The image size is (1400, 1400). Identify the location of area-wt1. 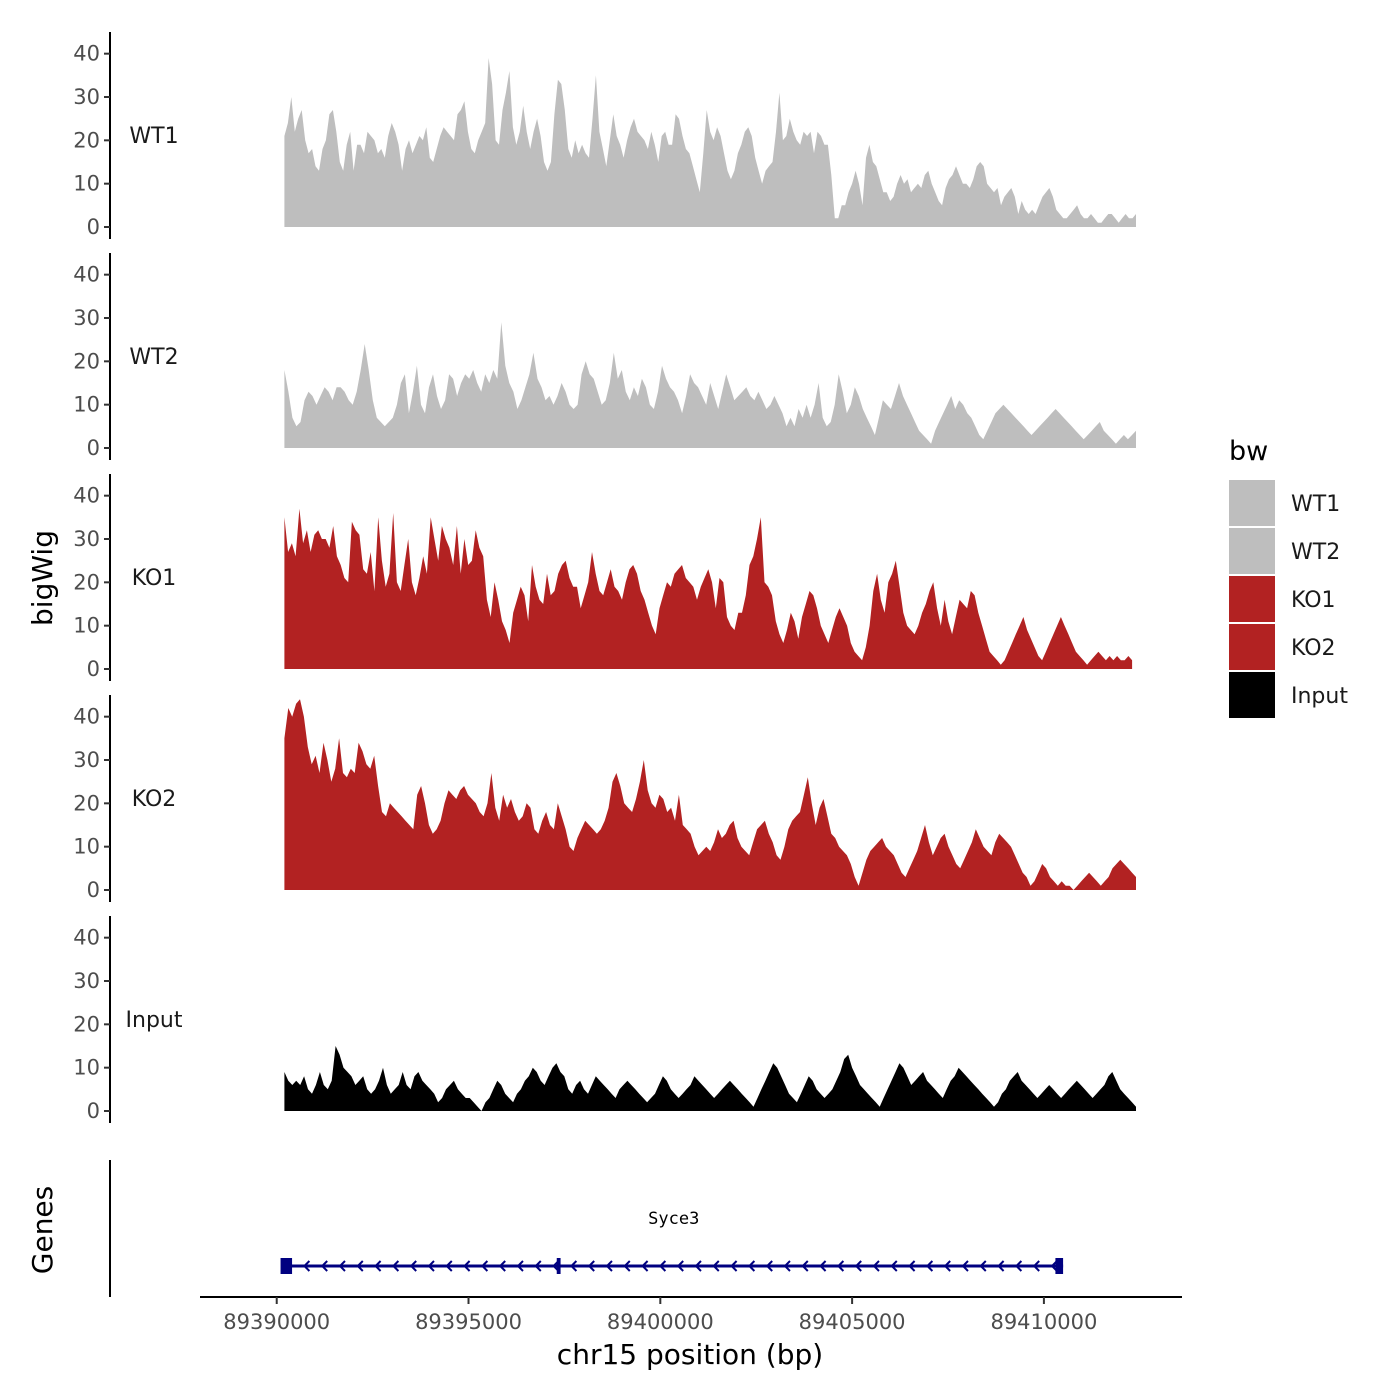
(710, 142).